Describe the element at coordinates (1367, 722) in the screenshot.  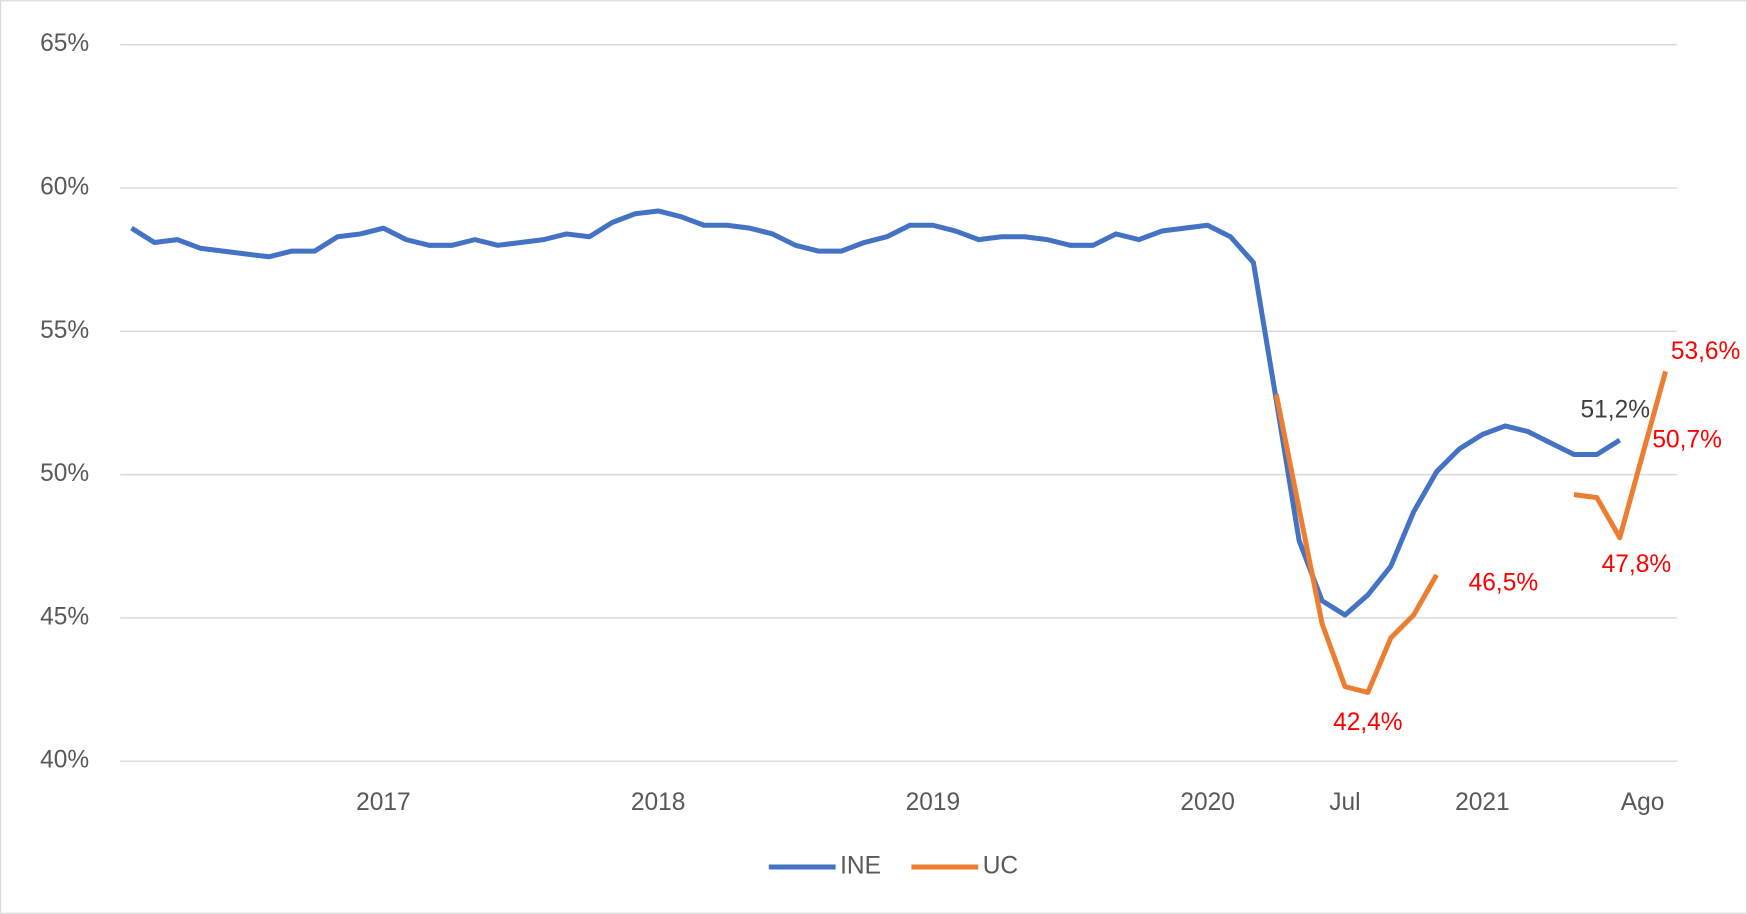
I see `data-label: 42,4%` at that location.